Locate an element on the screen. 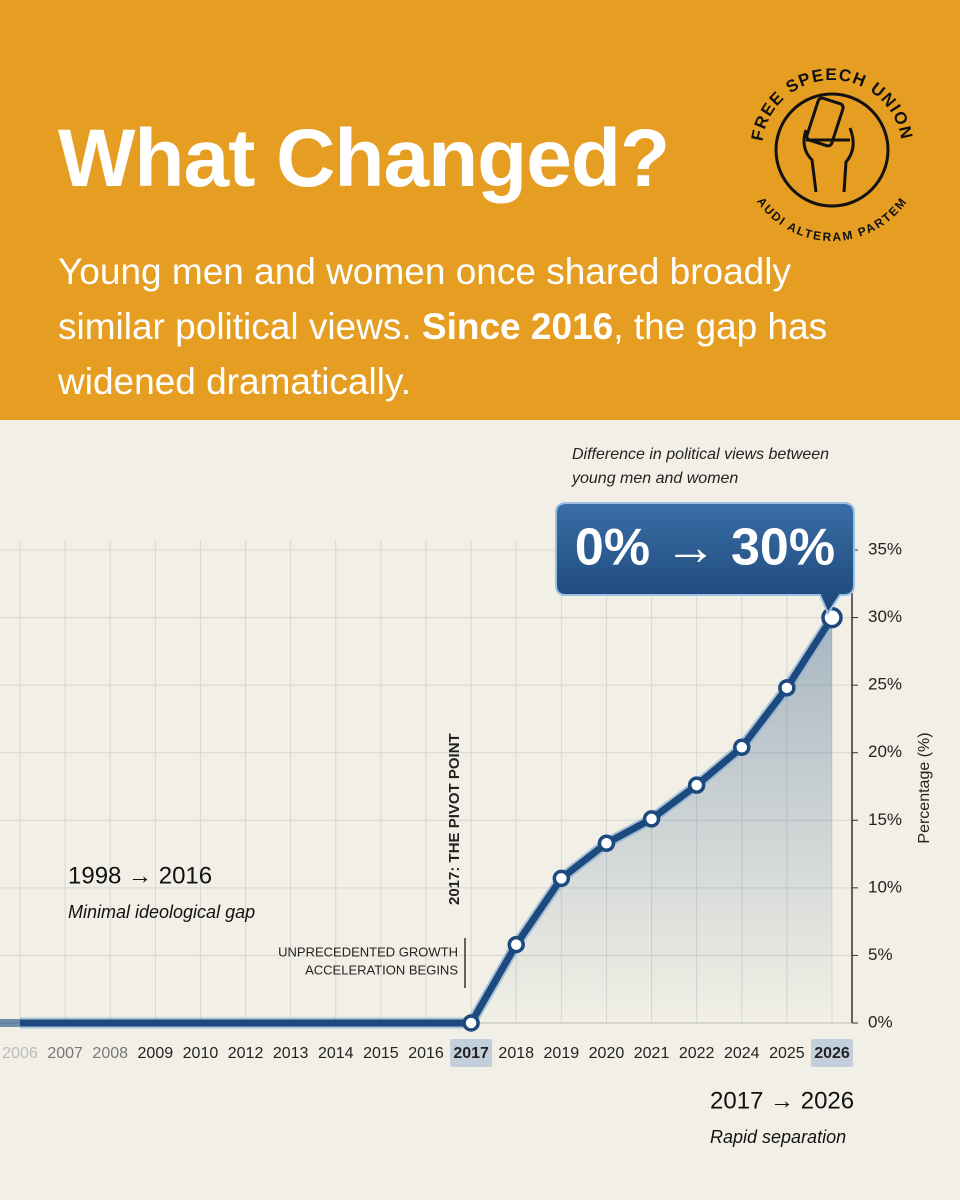  y-tick-label: 35% is located at coordinates (885, 548).